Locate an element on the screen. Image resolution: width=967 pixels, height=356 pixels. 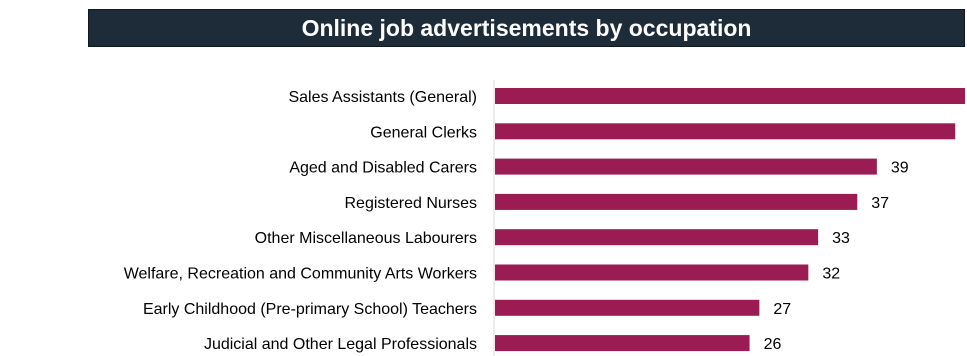
category-label-0: Sales Assistants (General) is located at coordinates (382, 97).